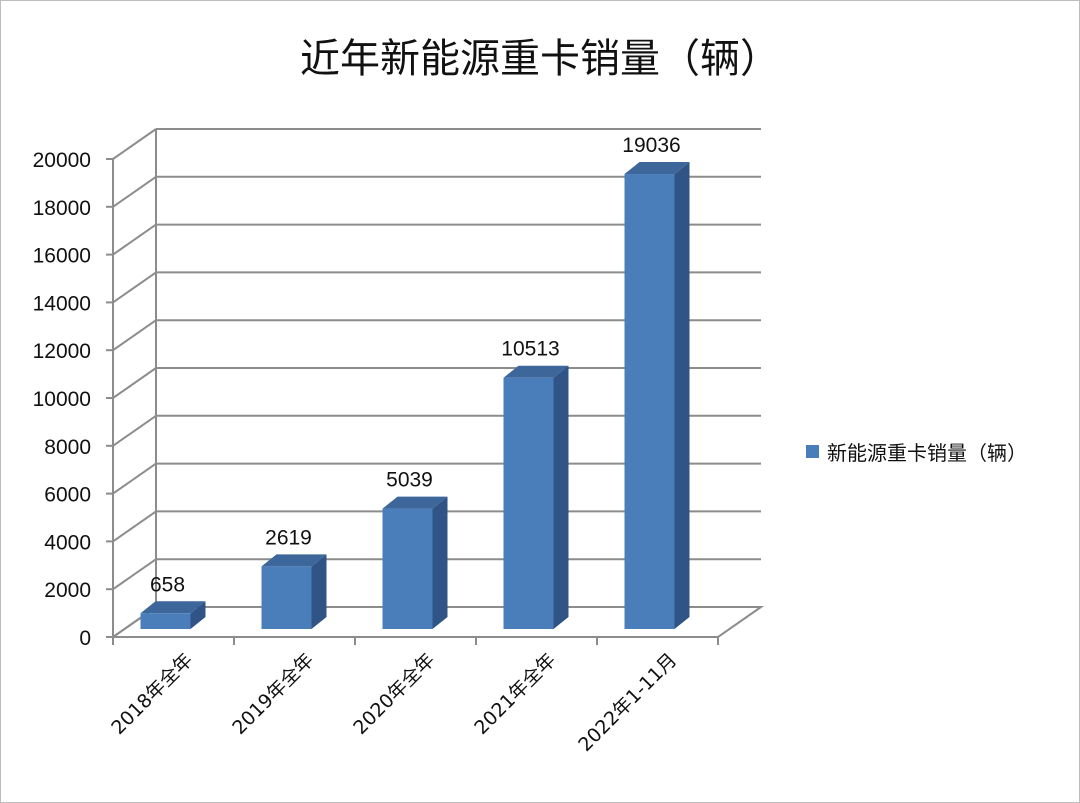 Image resolution: width=1080 pixels, height=803 pixels. Describe the element at coordinates (62, 208) in the screenshot. I see `y-tick-label: 18000` at that location.